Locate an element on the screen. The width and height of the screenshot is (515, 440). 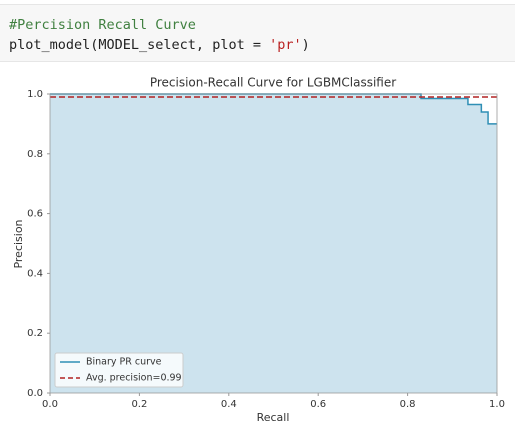
x-tick-label: 0.4 is located at coordinates (229, 404).